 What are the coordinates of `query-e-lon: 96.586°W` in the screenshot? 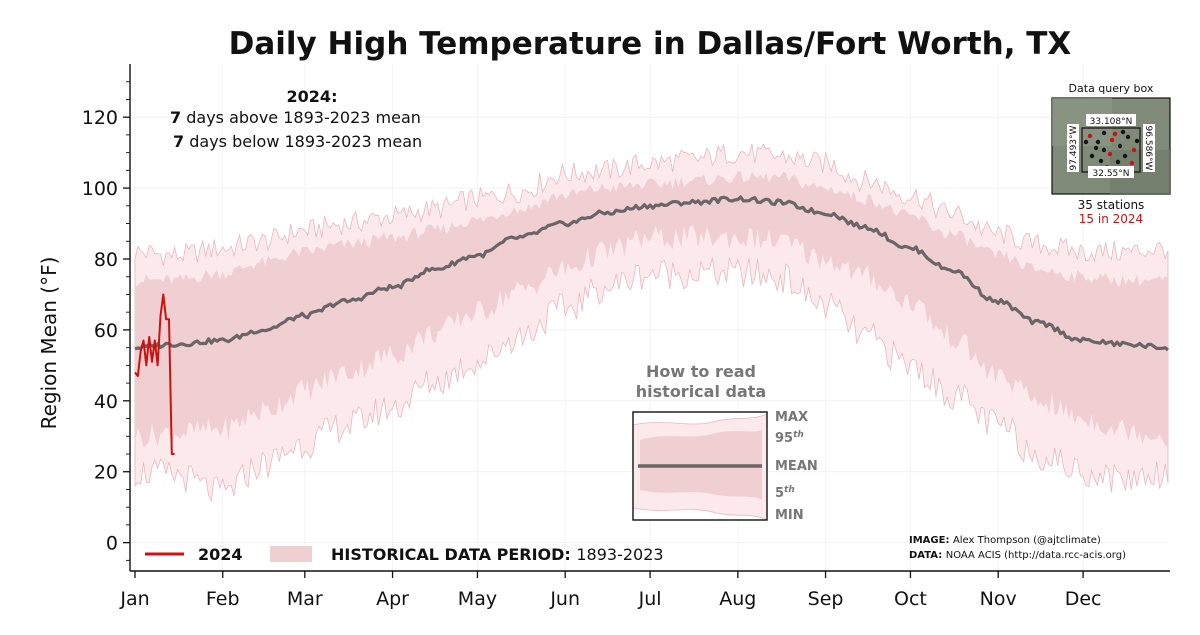 It's located at (1148, 148).